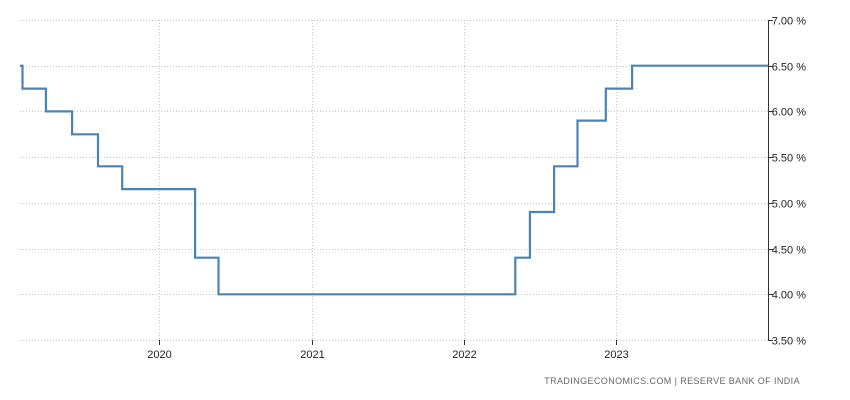 This screenshot has height=400, width=850. What do you see at coordinates (789, 22) in the screenshot?
I see `y-tick-label: 7.00 %` at bounding box center [789, 22].